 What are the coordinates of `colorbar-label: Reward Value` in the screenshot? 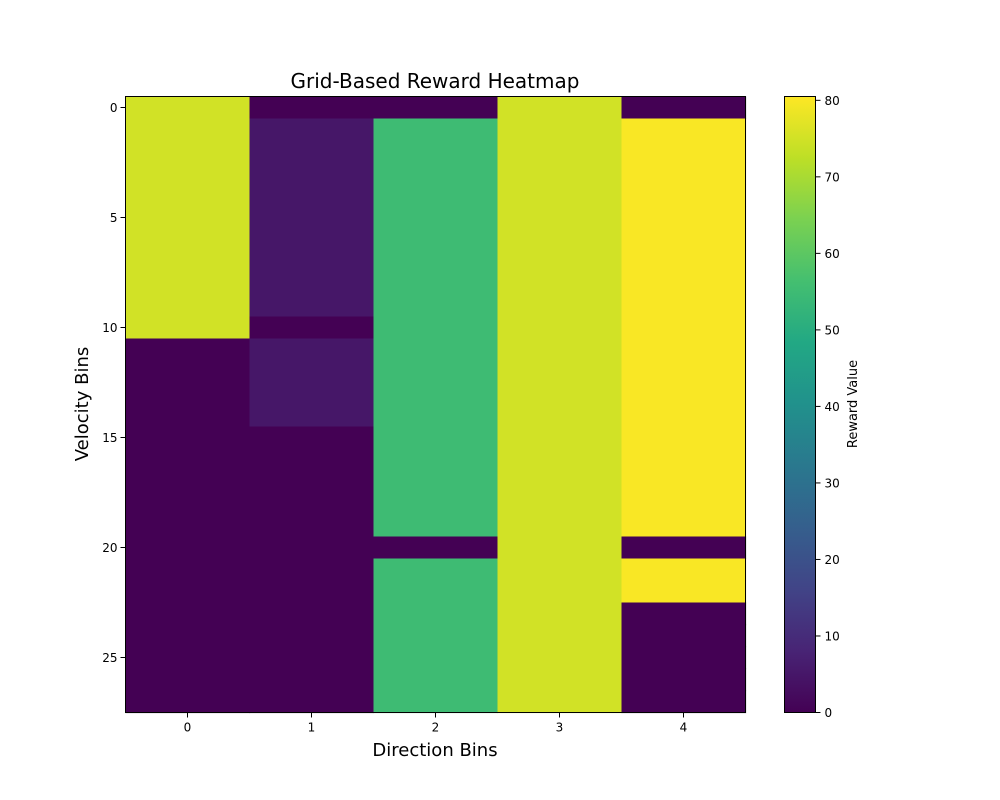 It's located at (853, 404).